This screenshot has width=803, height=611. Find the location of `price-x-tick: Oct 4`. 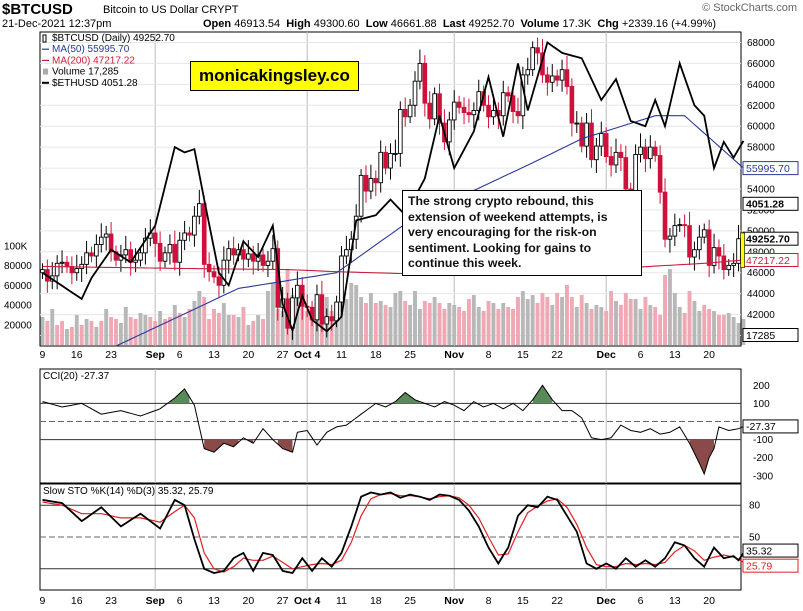

price-x-tick: Oct 4 is located at coordinates (307, 355).